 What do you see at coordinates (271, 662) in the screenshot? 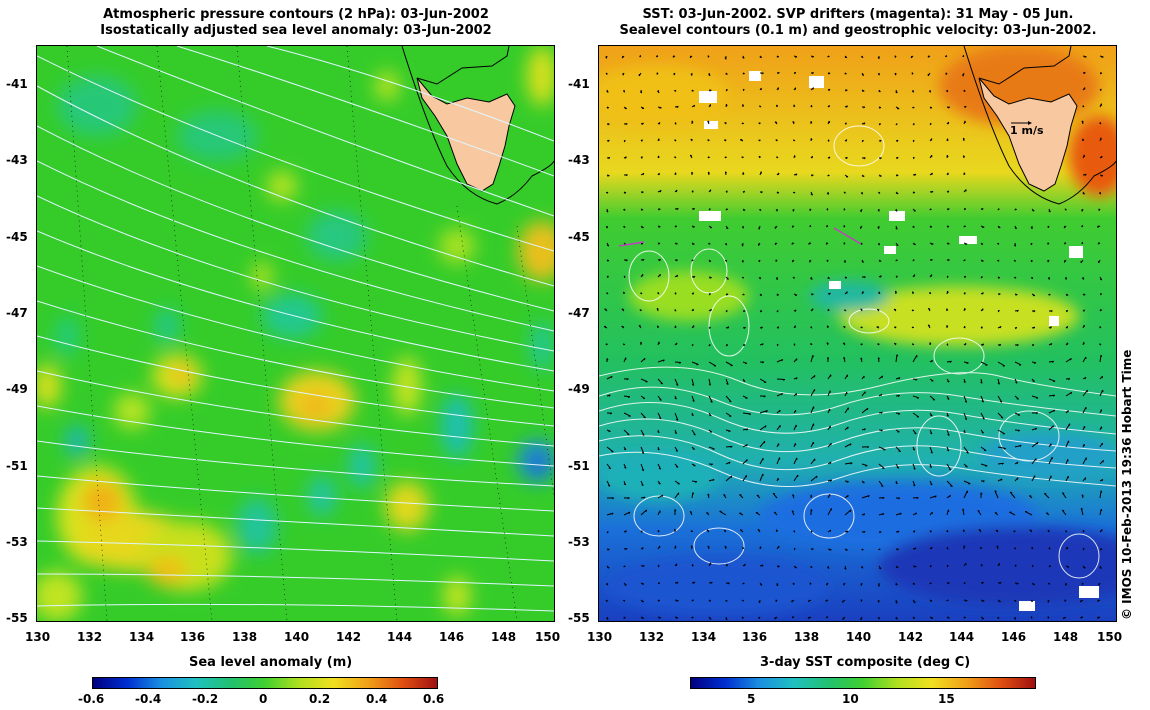
I see `left-colorbar-title: Sea level anomaly (m)` at bounding box center [271, 662].